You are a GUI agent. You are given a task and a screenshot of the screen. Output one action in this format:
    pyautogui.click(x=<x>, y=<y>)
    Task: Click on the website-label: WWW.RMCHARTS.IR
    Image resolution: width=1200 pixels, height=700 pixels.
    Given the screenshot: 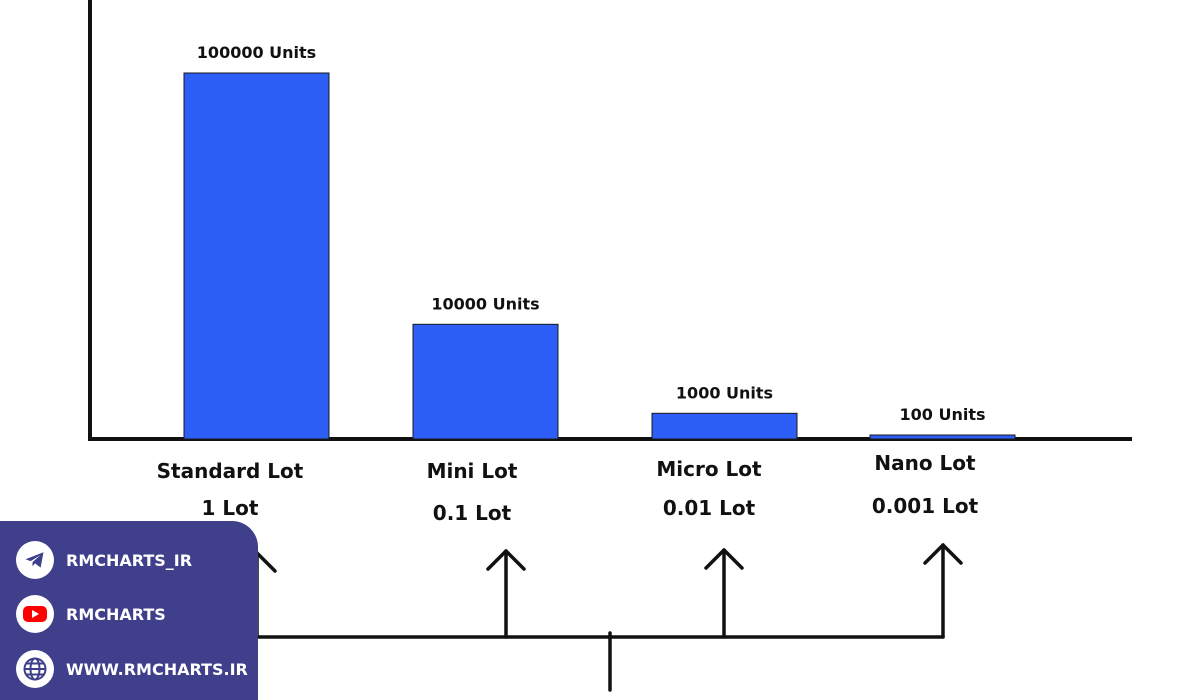 What is the action you would take?
    pyautogui.click(x=157, y=669)
    